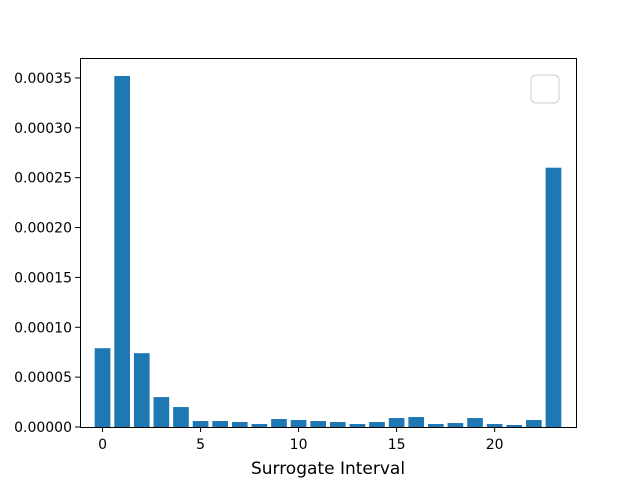 This screenshot has height=484, width=640. What do you see at coordinates (299, 445) in the screenshot?
I see `x-tick-label: 10` at bounding box center [299, 445].